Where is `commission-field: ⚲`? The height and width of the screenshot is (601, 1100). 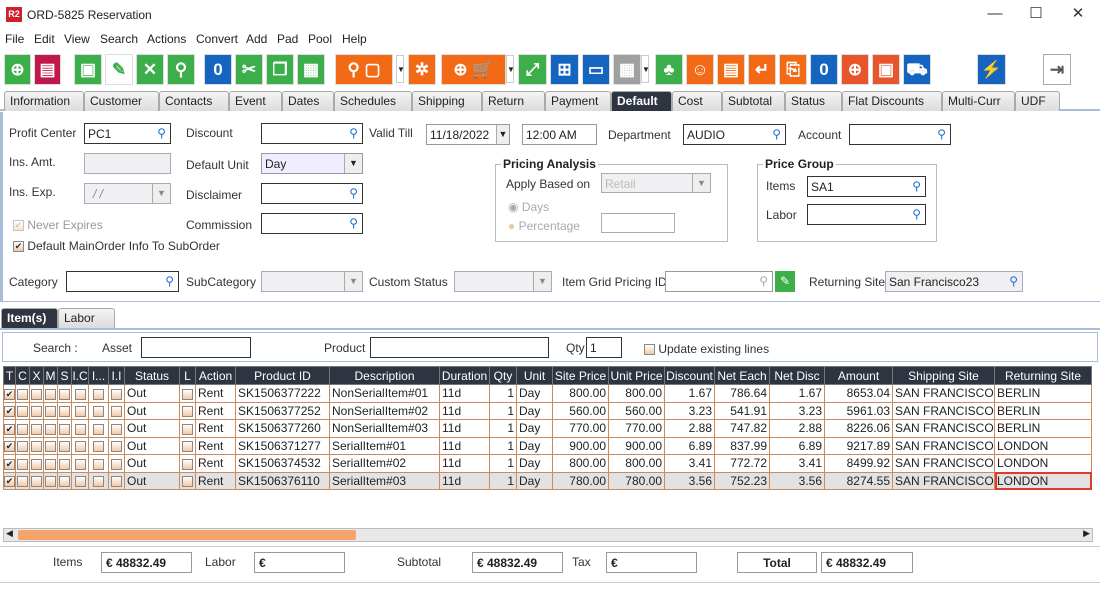 commission-field: ⚲ is located at coordinates (312, 223).